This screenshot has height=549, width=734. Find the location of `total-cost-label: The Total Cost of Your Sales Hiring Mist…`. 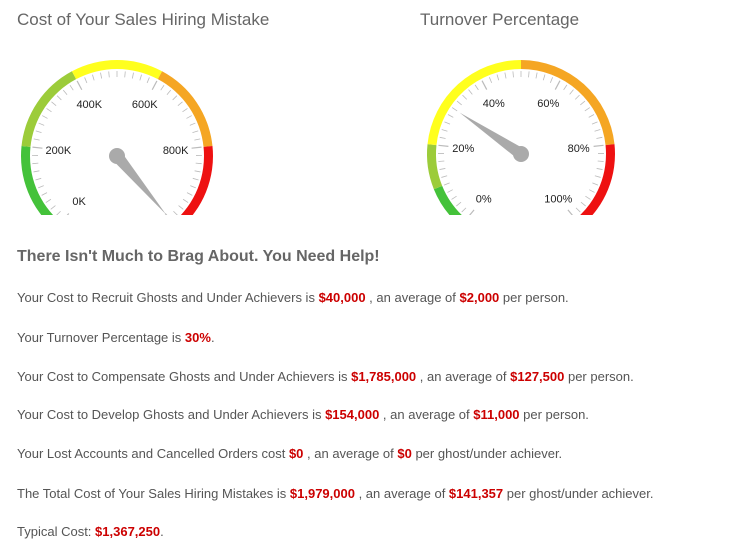

total-cost-label: The Total Cost of Your Sales Hiring Mist… is located at coordinates (153, 493).